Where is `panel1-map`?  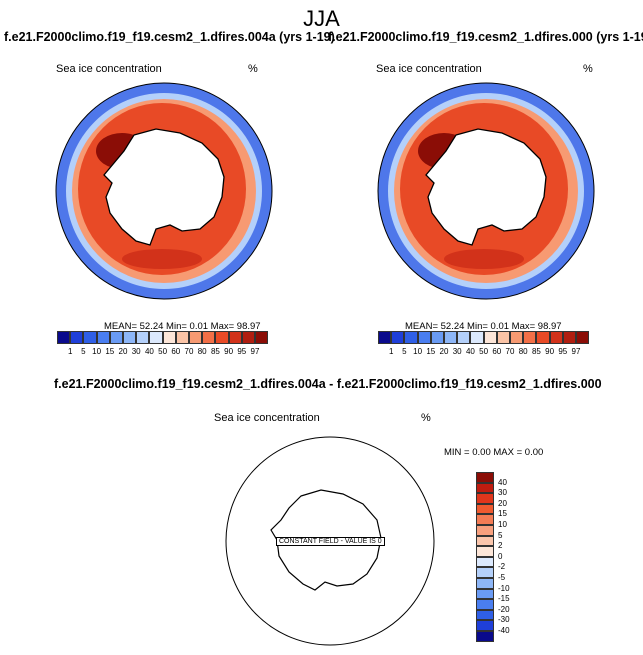 panel1-map is located at coordinates (164, 191).